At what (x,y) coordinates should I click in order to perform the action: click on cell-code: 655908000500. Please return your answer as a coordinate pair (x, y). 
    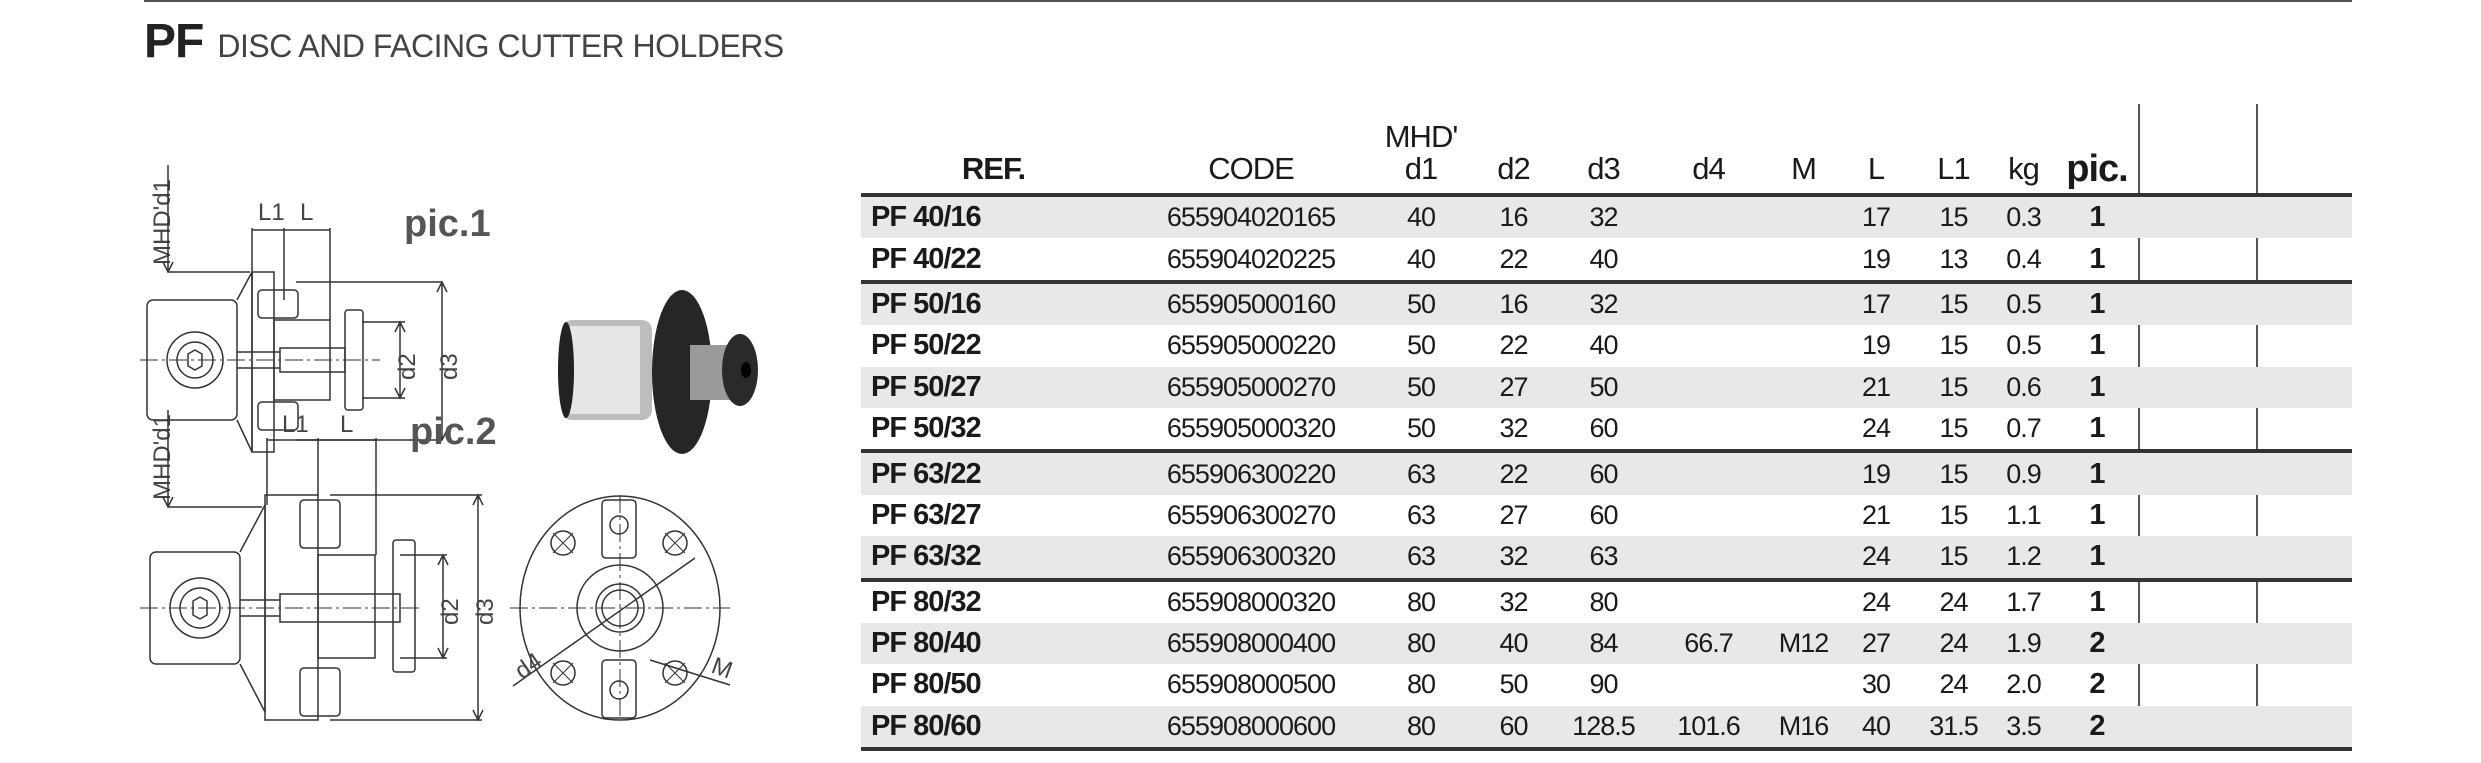
    Looking at the image, I should click on (1251, 684).